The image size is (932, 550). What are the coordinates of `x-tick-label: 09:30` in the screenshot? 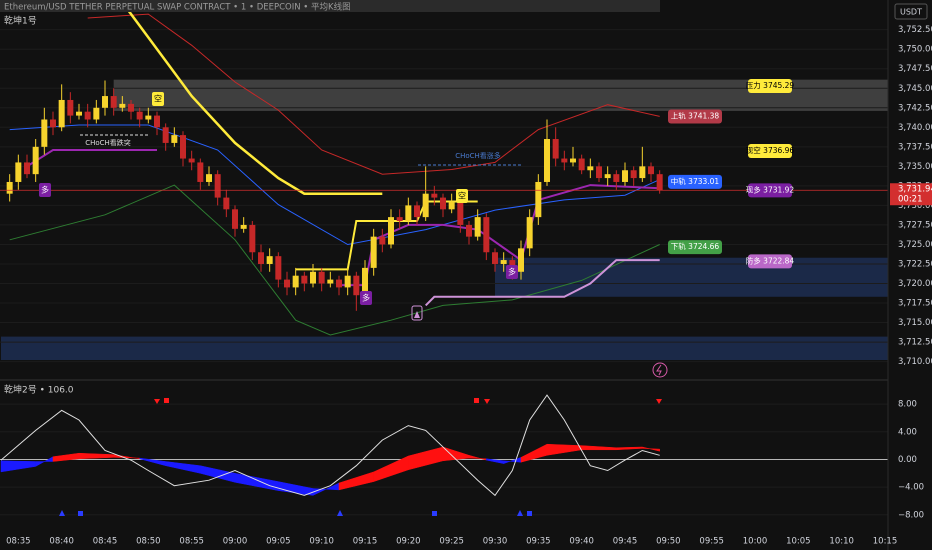 It's located at (495, 542).